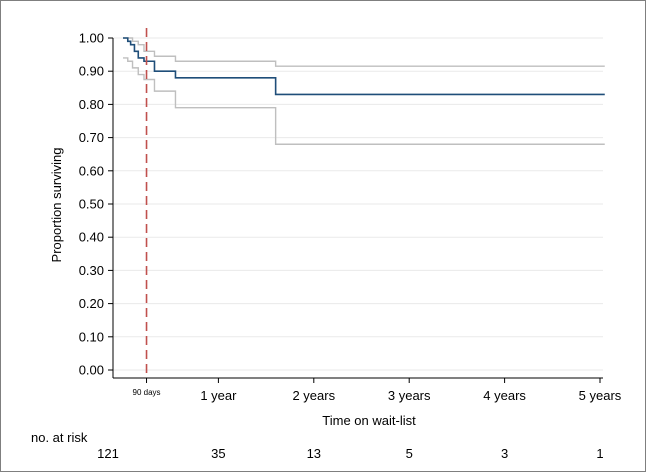 This screenshot has height=472, width=646. What do you see at coordinates (147, 392) in the screenshot?
I see `reference-line-label: 90 days` at bounding box center [147, 392].